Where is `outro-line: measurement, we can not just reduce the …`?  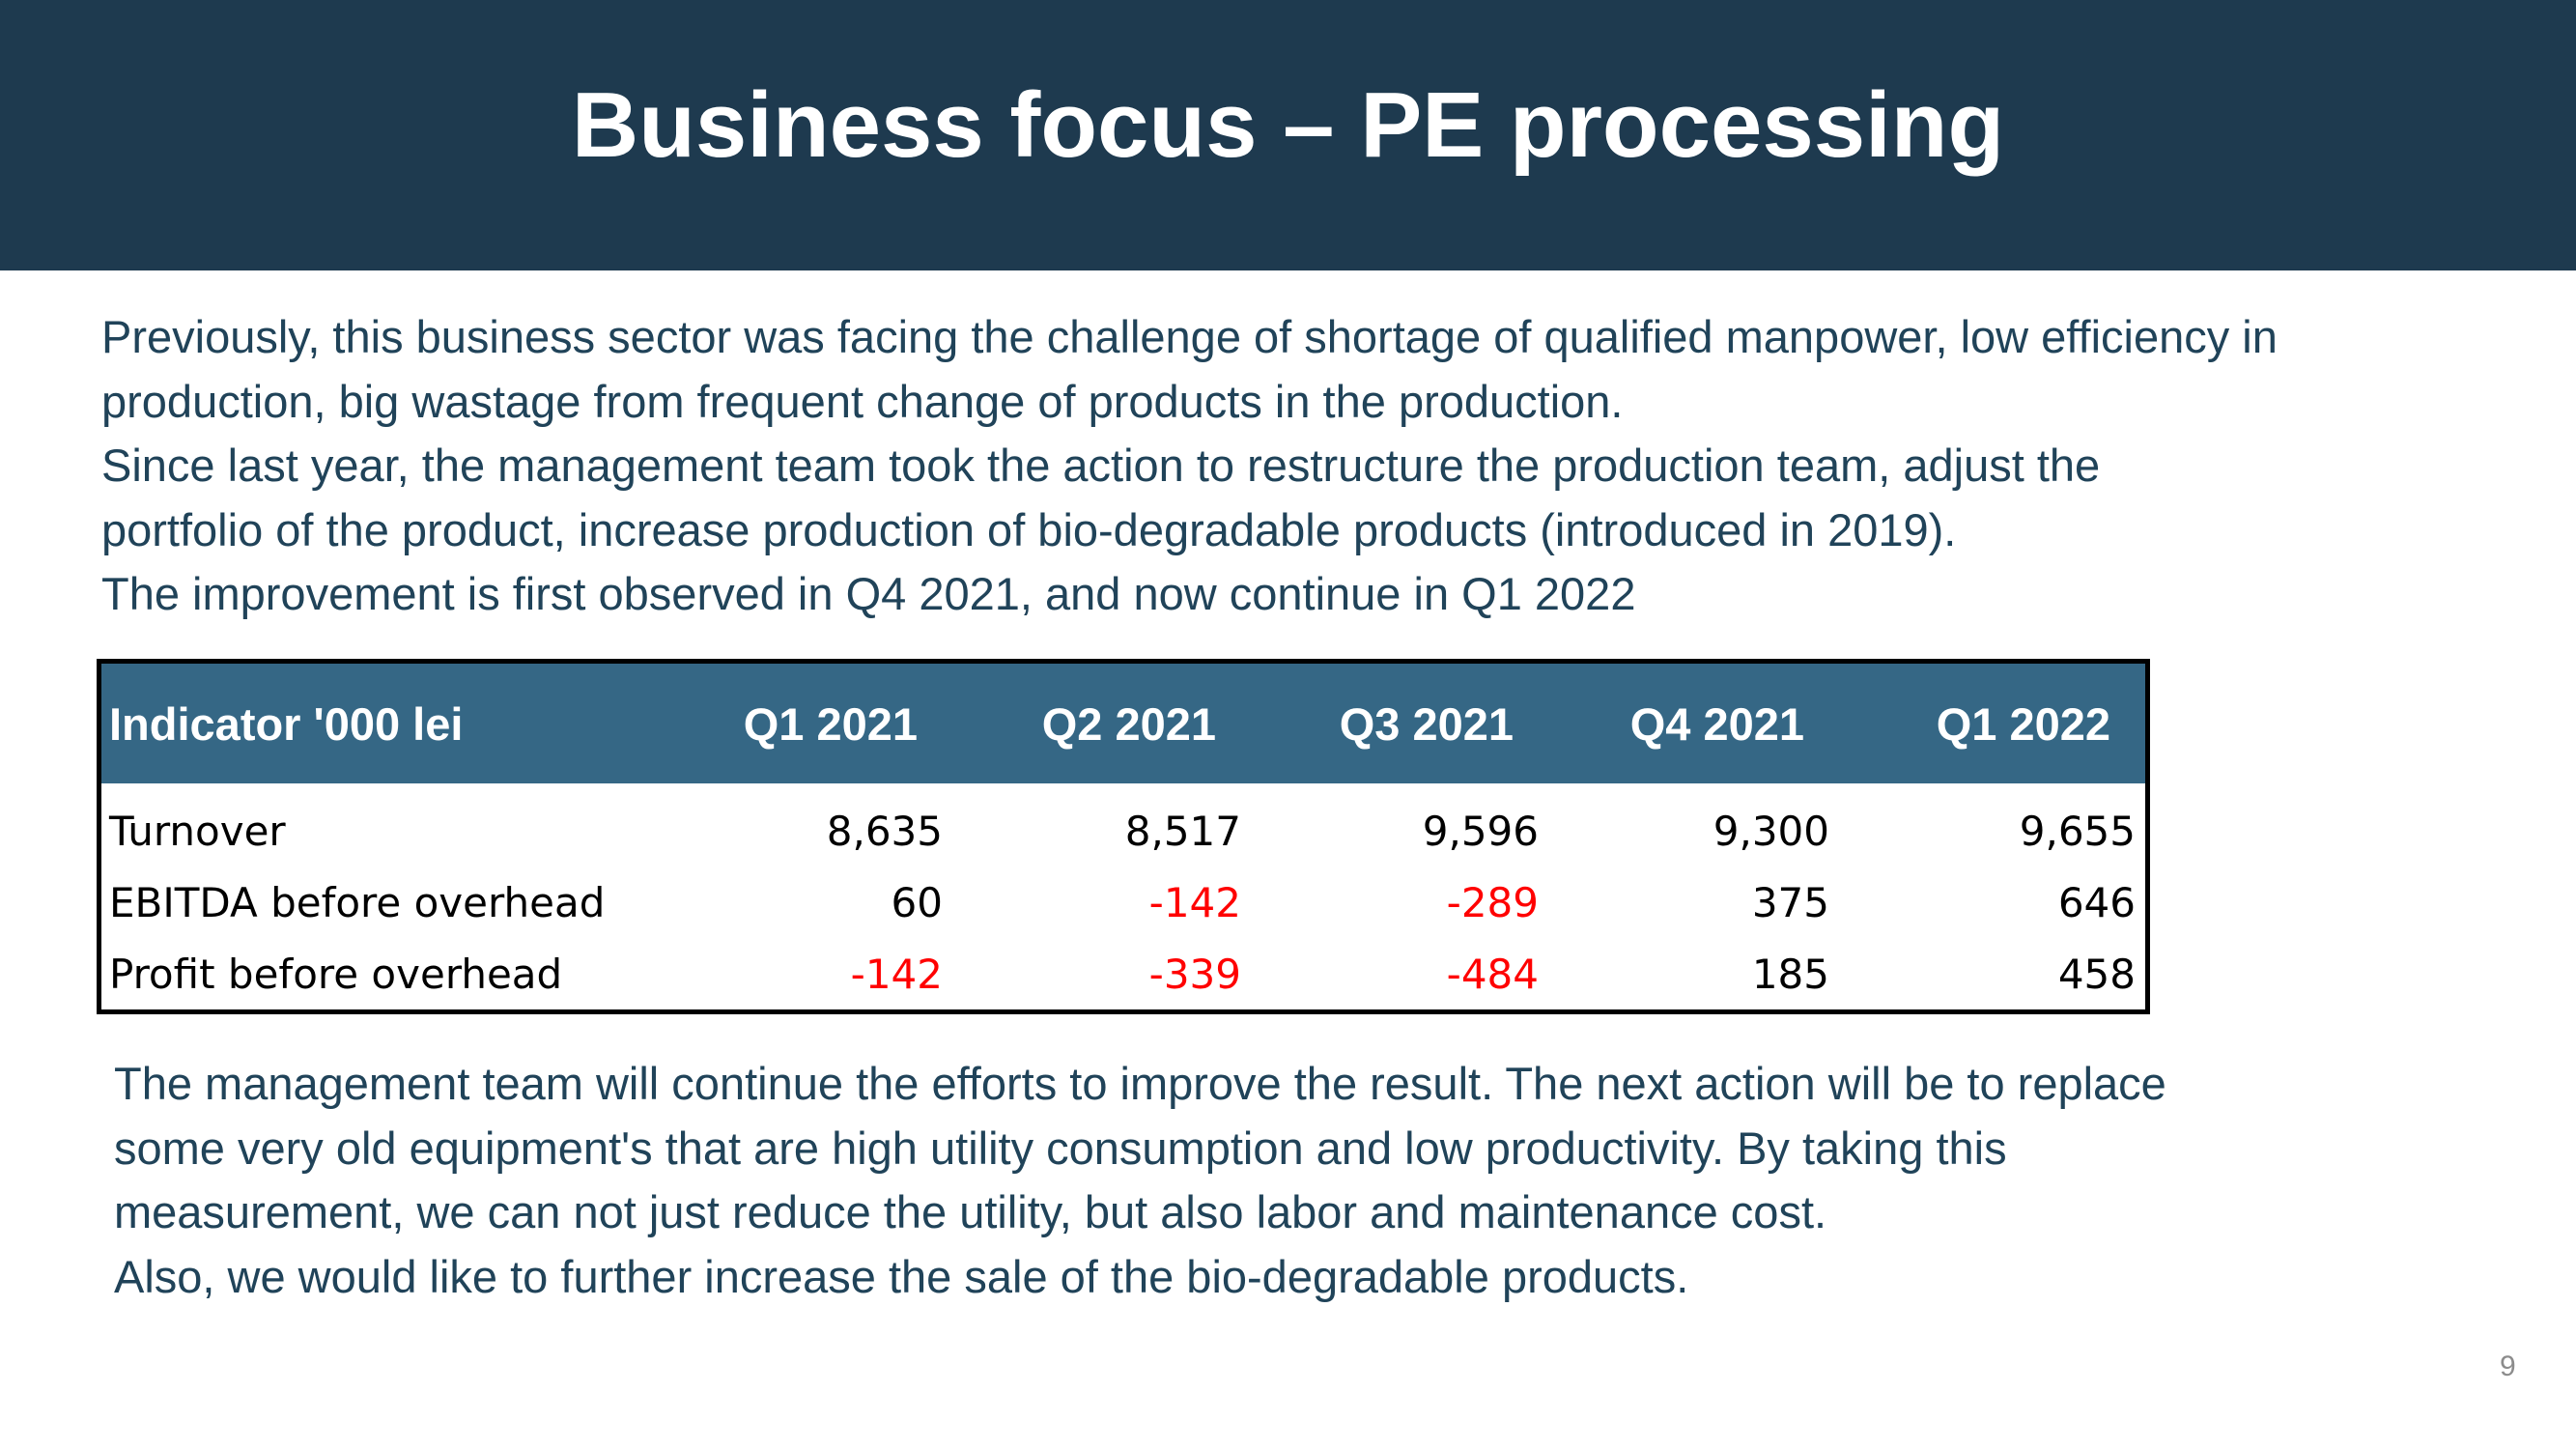 outro-line: measurement, we can not just reduce the … is located at coordinates (970, 1211).